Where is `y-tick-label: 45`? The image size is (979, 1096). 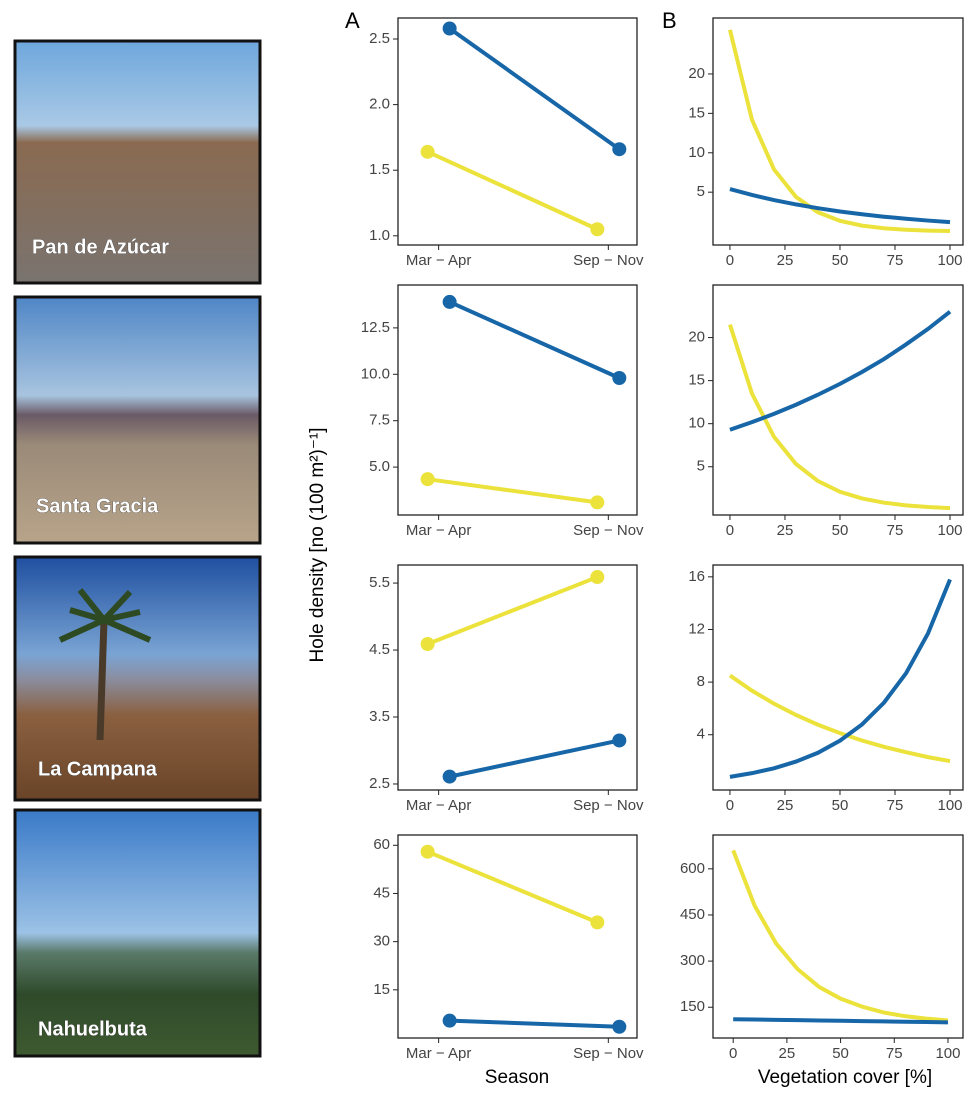
y-tick-label: 45 is located at coordinates (381, 892).